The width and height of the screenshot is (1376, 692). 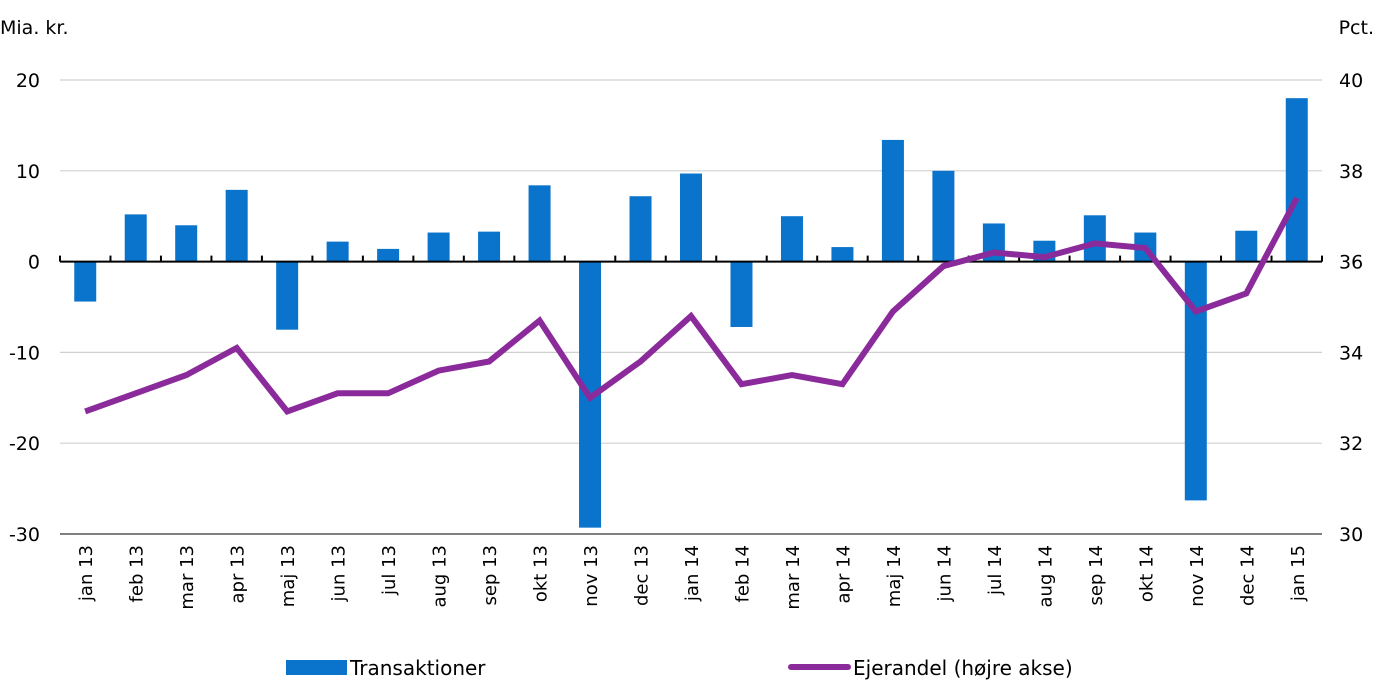 I want to click on category-label: apr 13, so click(x=238, y=574).